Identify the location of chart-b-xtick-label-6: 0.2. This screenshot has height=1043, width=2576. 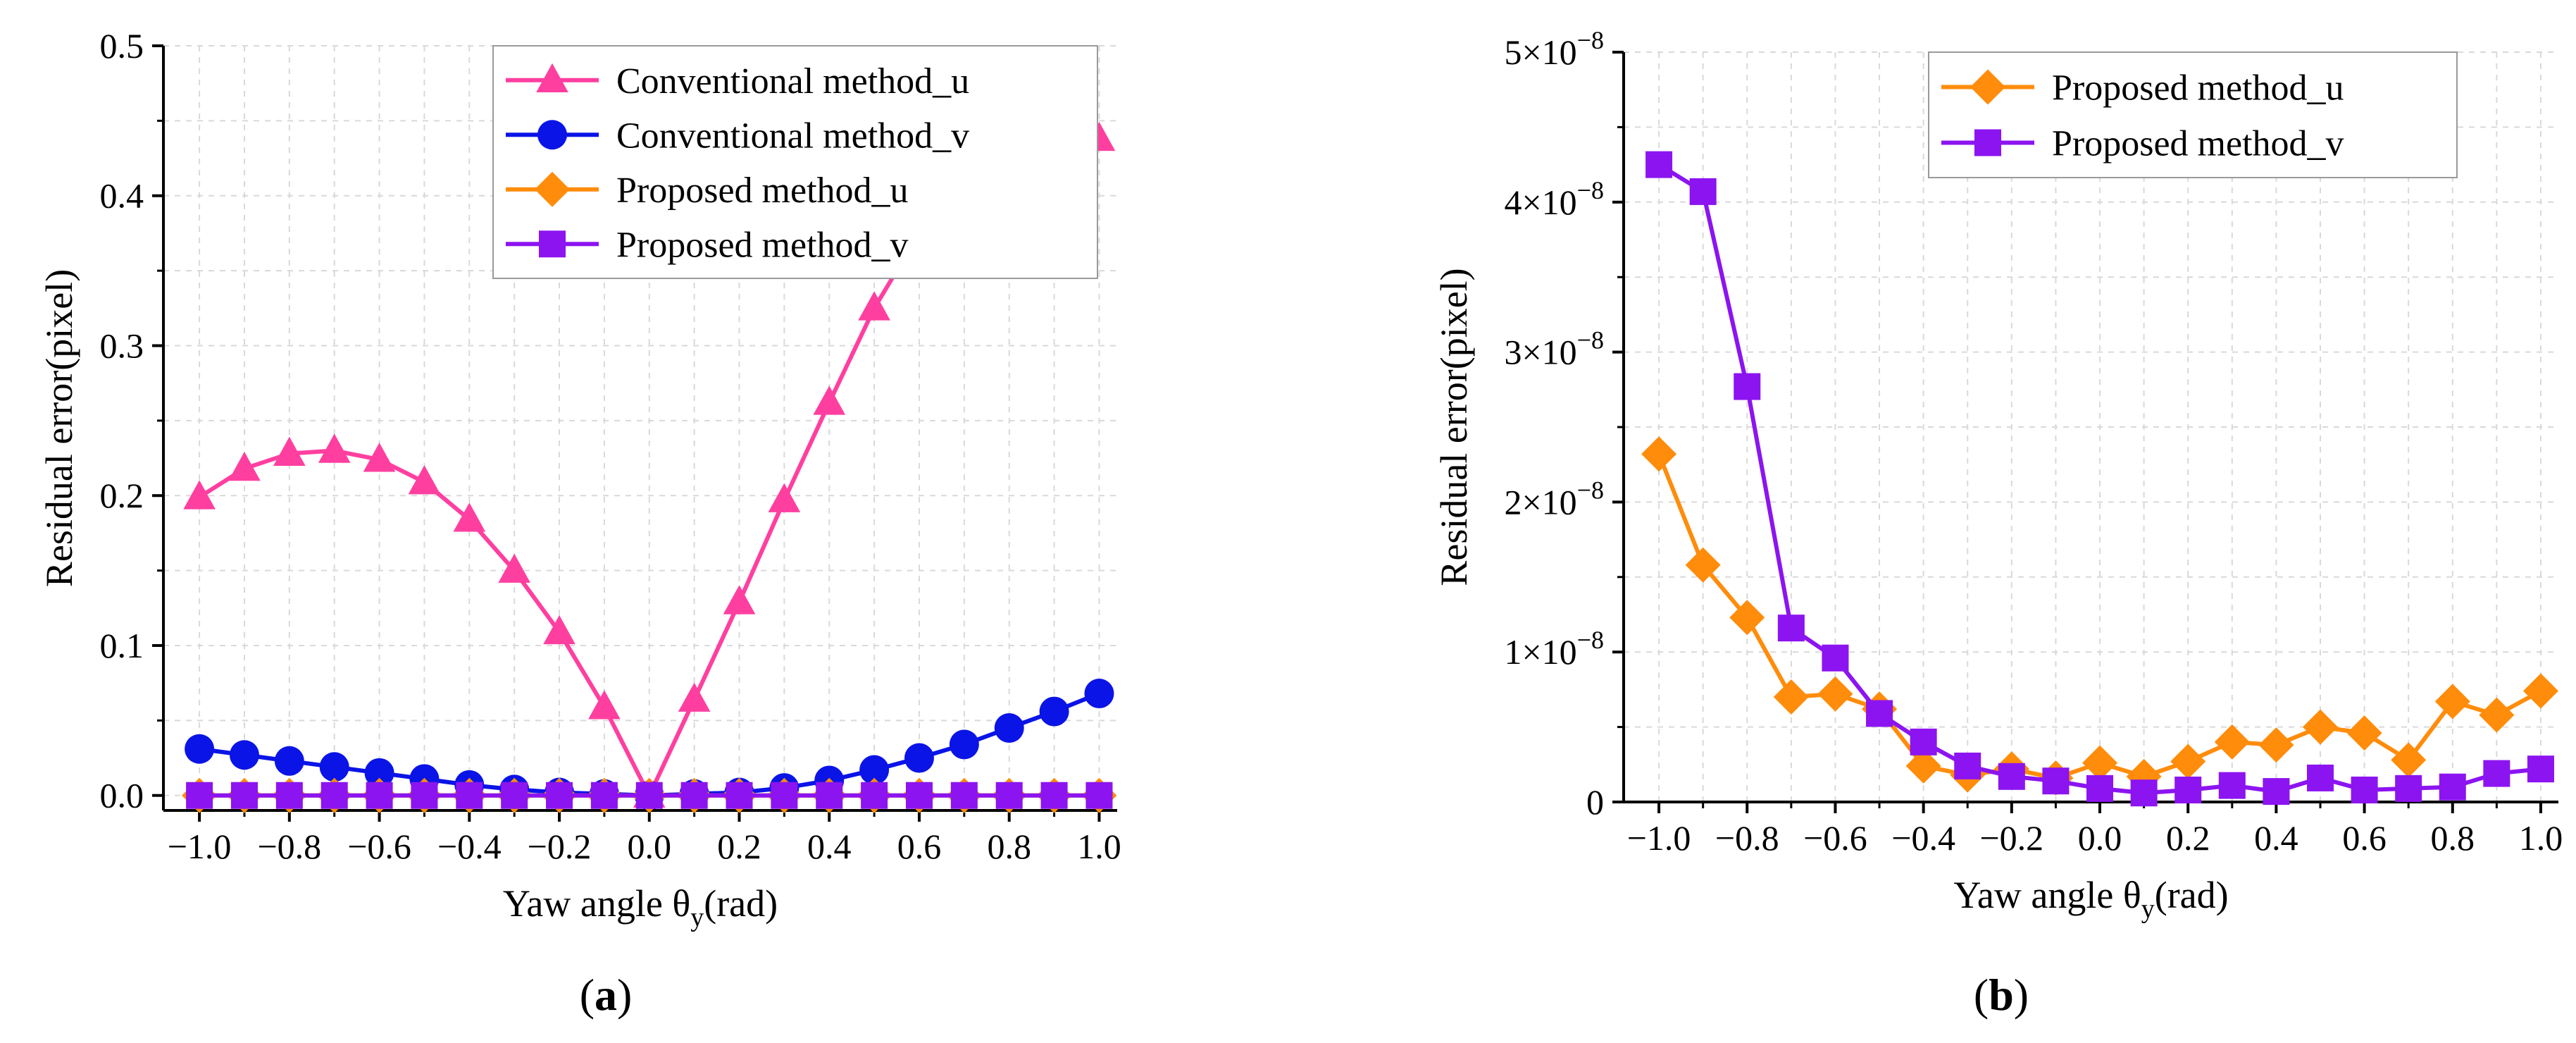
(2188, 838).